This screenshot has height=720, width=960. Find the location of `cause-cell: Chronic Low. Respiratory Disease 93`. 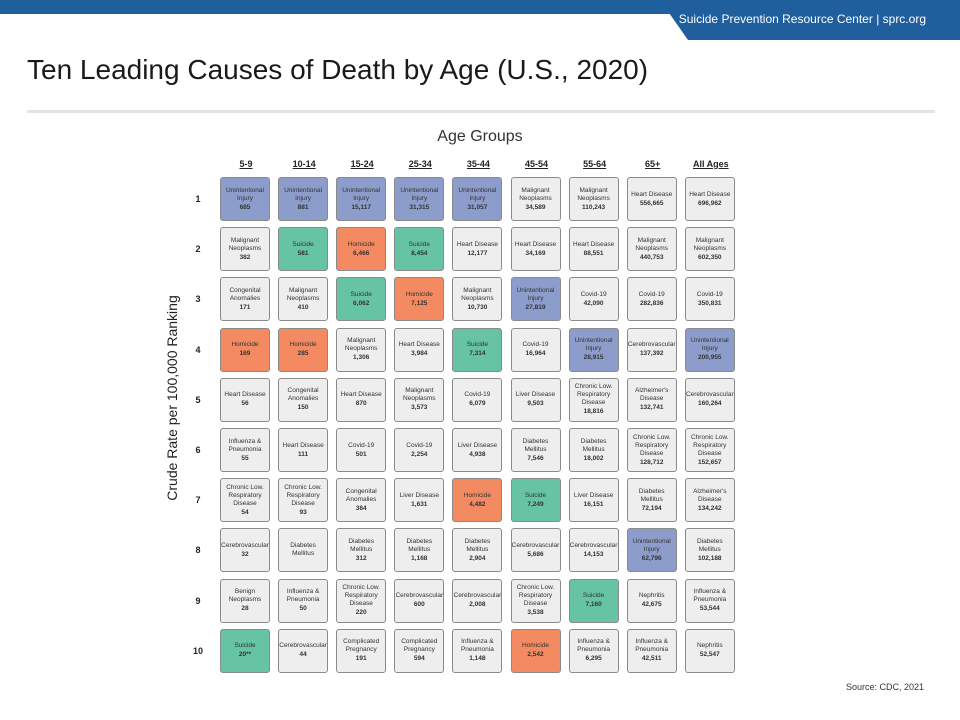

cause-cell: Chronic Low. Respiratory Disease 93 is located at coordinates (303, 500).